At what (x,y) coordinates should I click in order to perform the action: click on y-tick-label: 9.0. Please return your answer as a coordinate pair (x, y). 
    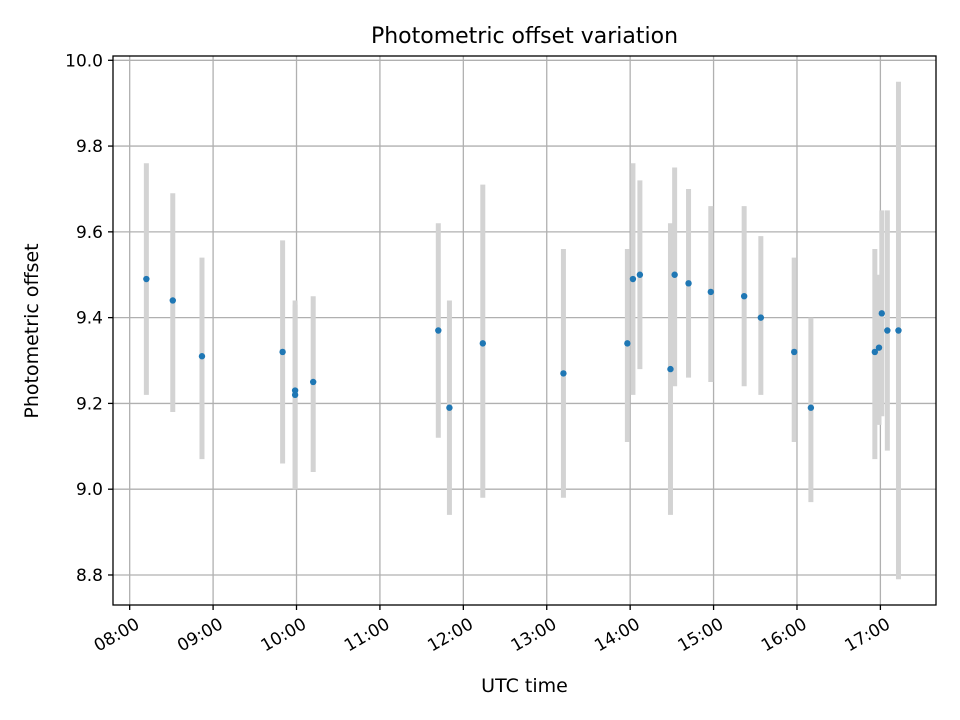
    Looking at the image, I should click on (89, 490).